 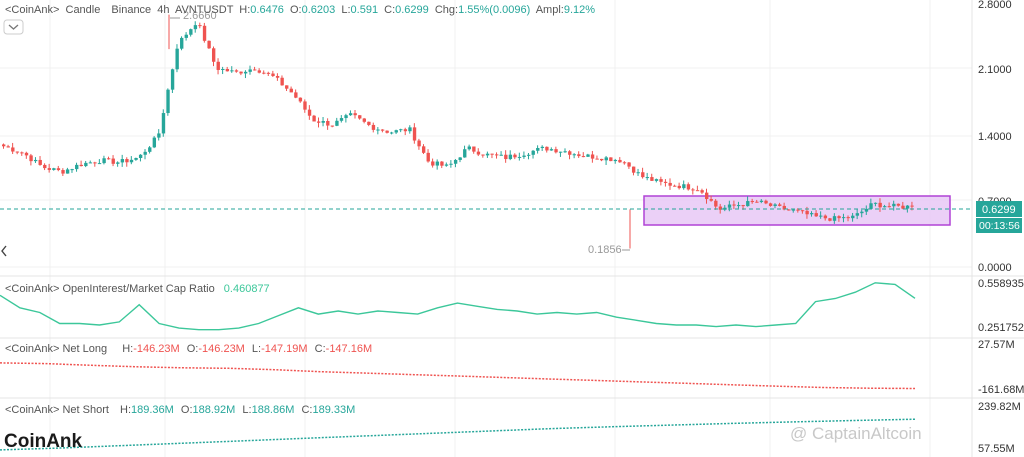 What do you see at coordinates (246, 410) in the screenshot?
I see `net-short-l-label: L:` at bounding box center [246, 410].